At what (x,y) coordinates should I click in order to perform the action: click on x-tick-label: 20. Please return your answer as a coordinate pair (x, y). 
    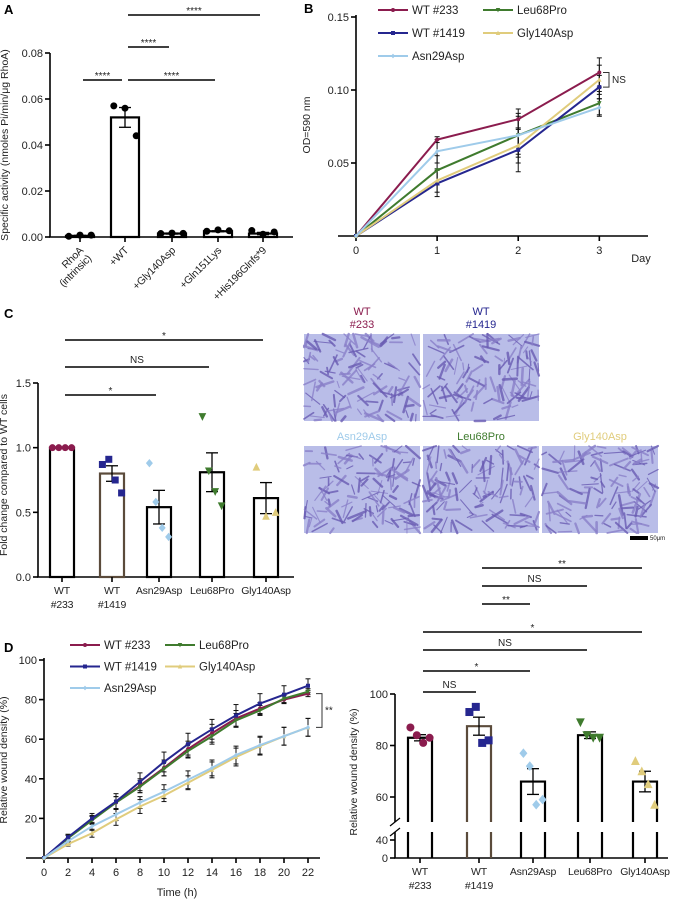
    Looking at the image, I should click on (284, 873).